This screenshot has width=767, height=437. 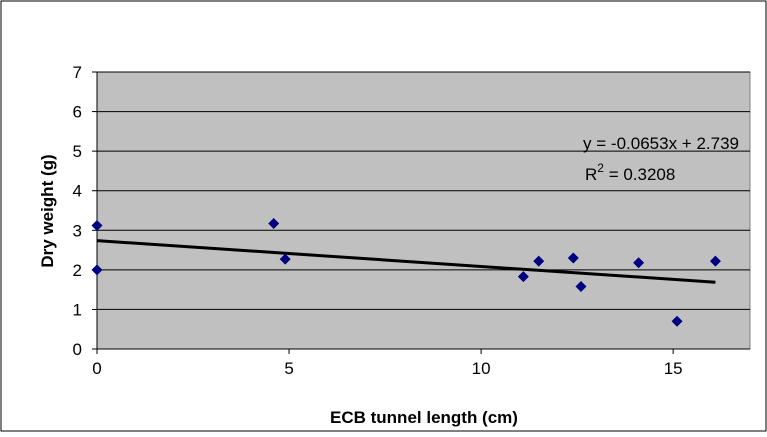 What do you see at coordinates (406, 261) in the screenshot?
I see `trendline` at bounding box center [406, 261].